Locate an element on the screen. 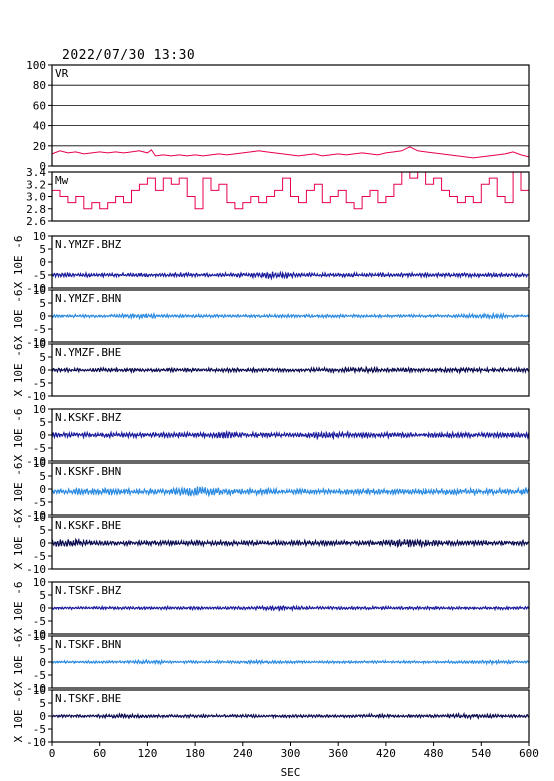 The width and height of the screenshot is (554, 781). x-tick-label: 300 is located at coordinates (291, 753).